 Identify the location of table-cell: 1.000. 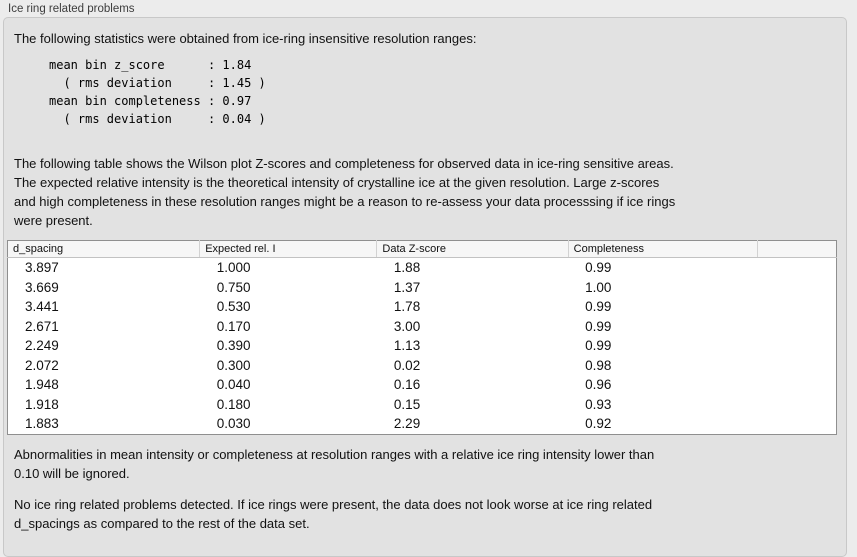
(233, 267).